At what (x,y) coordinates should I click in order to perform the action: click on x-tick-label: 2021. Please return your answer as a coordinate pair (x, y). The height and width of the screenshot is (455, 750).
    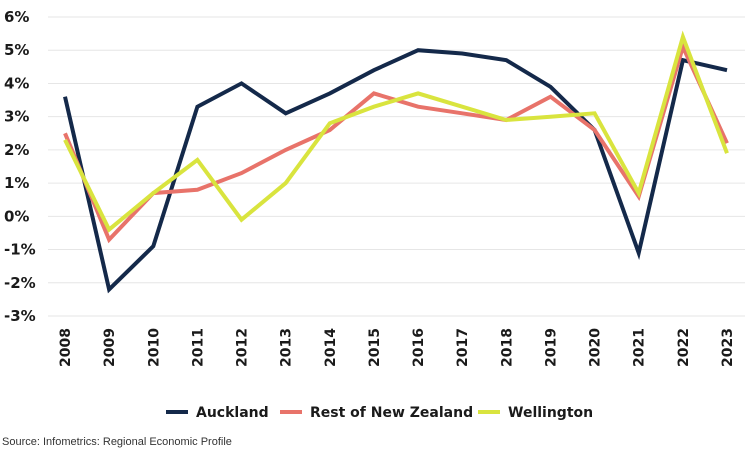
    Looking at the image, I should click on (640, 347).